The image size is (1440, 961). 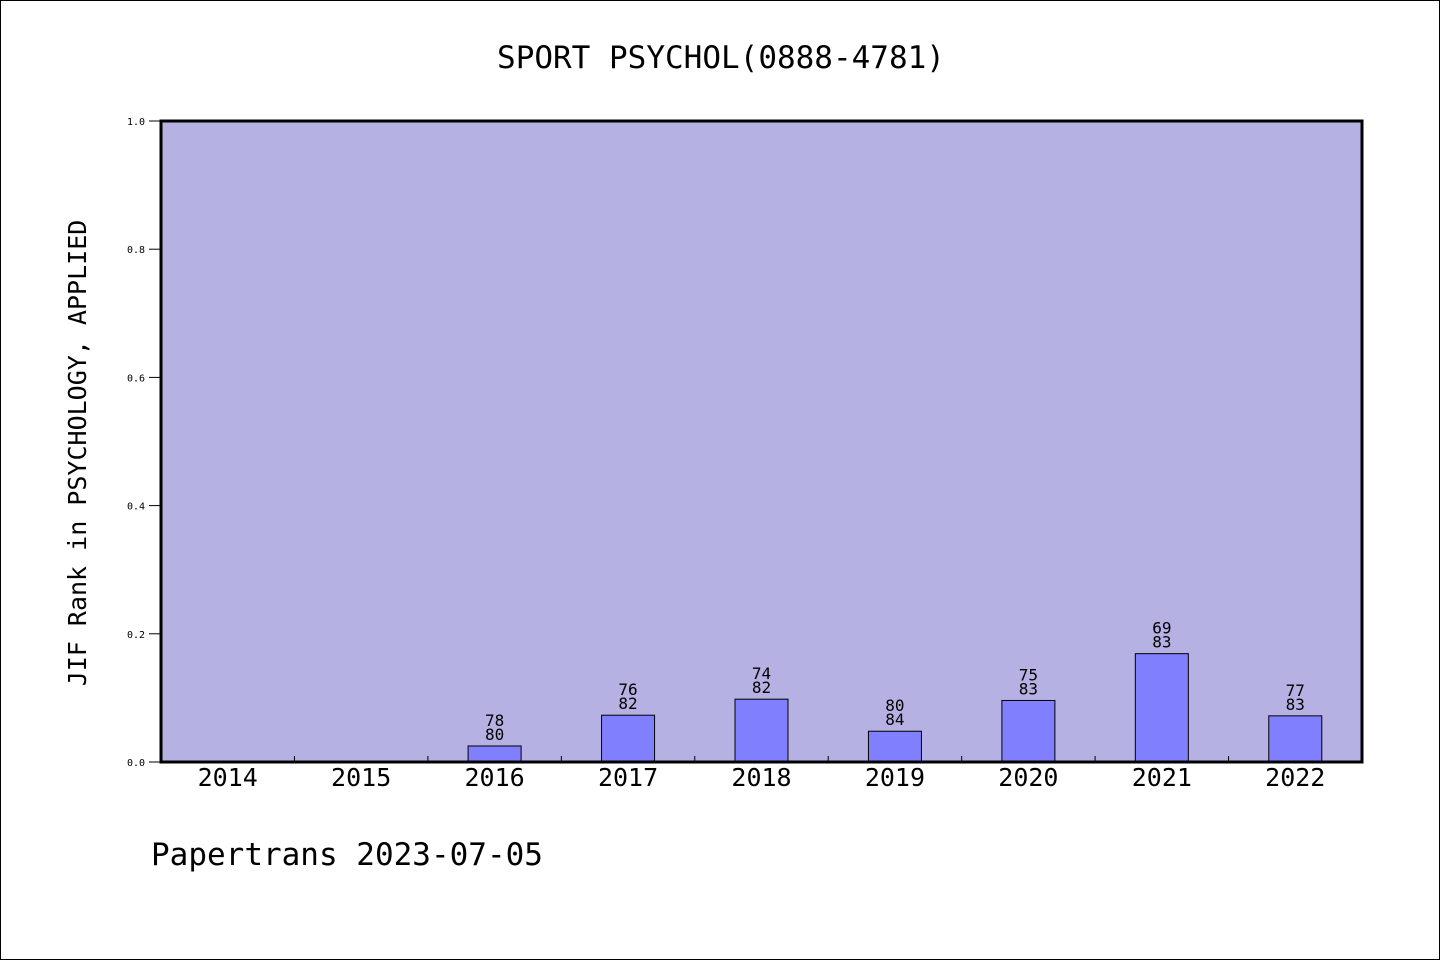 I want to click on bar-rank-label: 78, so click(x=494, y=720).